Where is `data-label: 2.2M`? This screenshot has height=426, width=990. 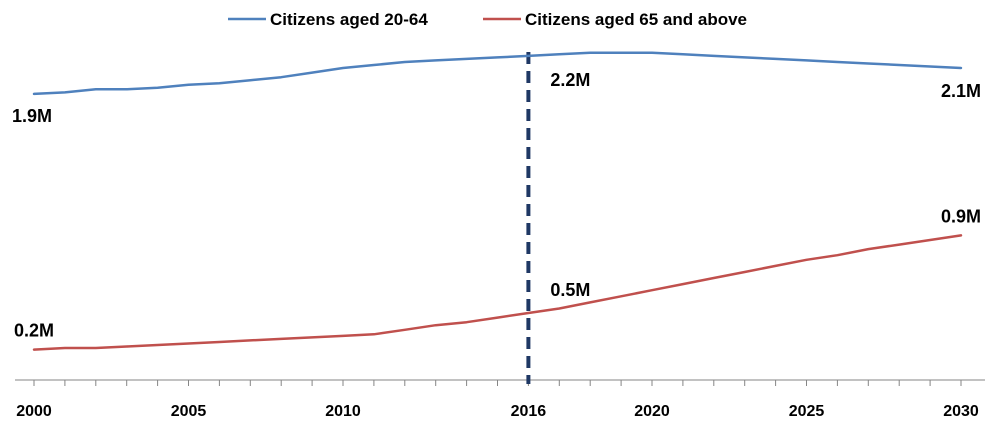 data-label: 2.2M is located at coordinates (570, 80).